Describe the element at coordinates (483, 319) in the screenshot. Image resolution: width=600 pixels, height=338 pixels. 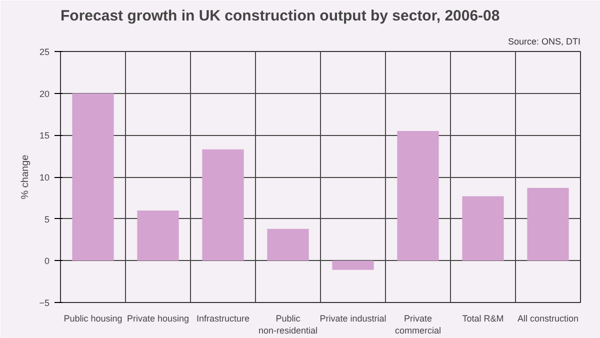
I see `x-tick-label: Total R&M` at that location.